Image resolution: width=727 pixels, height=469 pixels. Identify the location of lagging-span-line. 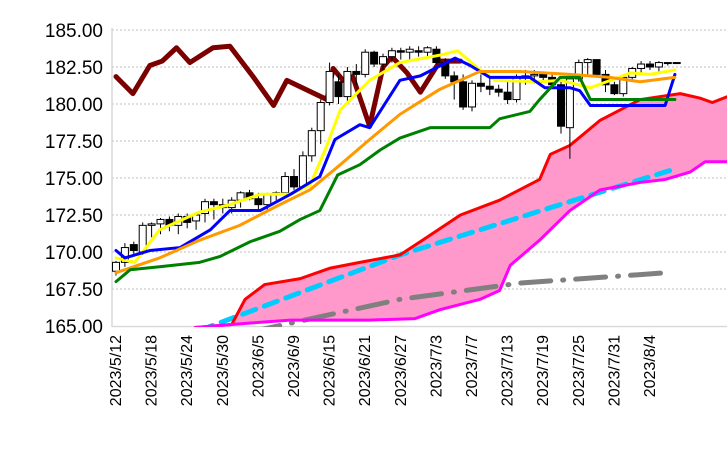
(288, 86).